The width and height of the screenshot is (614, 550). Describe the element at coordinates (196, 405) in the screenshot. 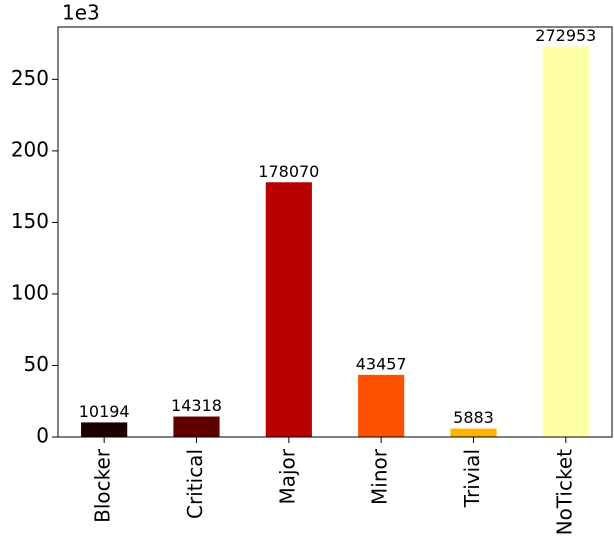

I see `value-label: 14318` at that location.